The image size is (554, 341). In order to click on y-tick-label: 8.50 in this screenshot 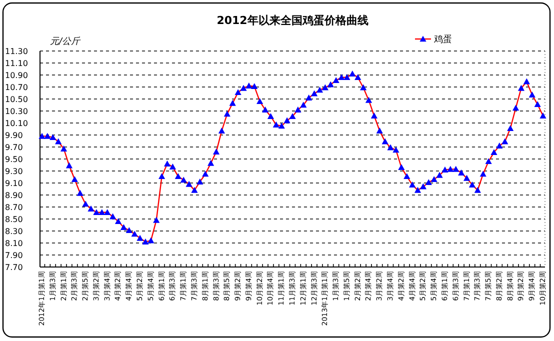, I will do `click(14, 219)`.